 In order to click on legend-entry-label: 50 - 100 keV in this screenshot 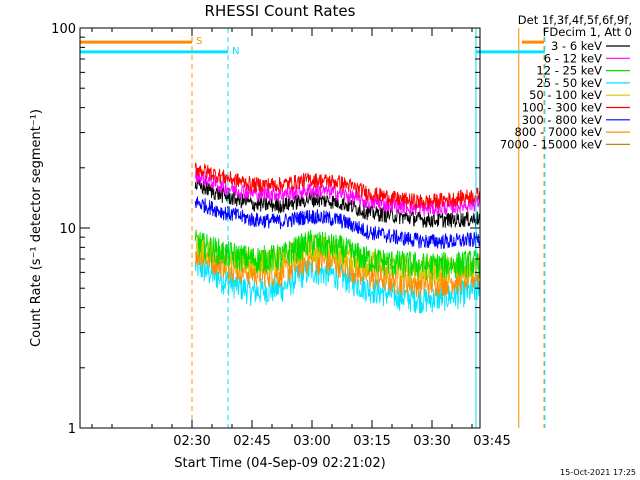, I will do `click(565, 95)`.